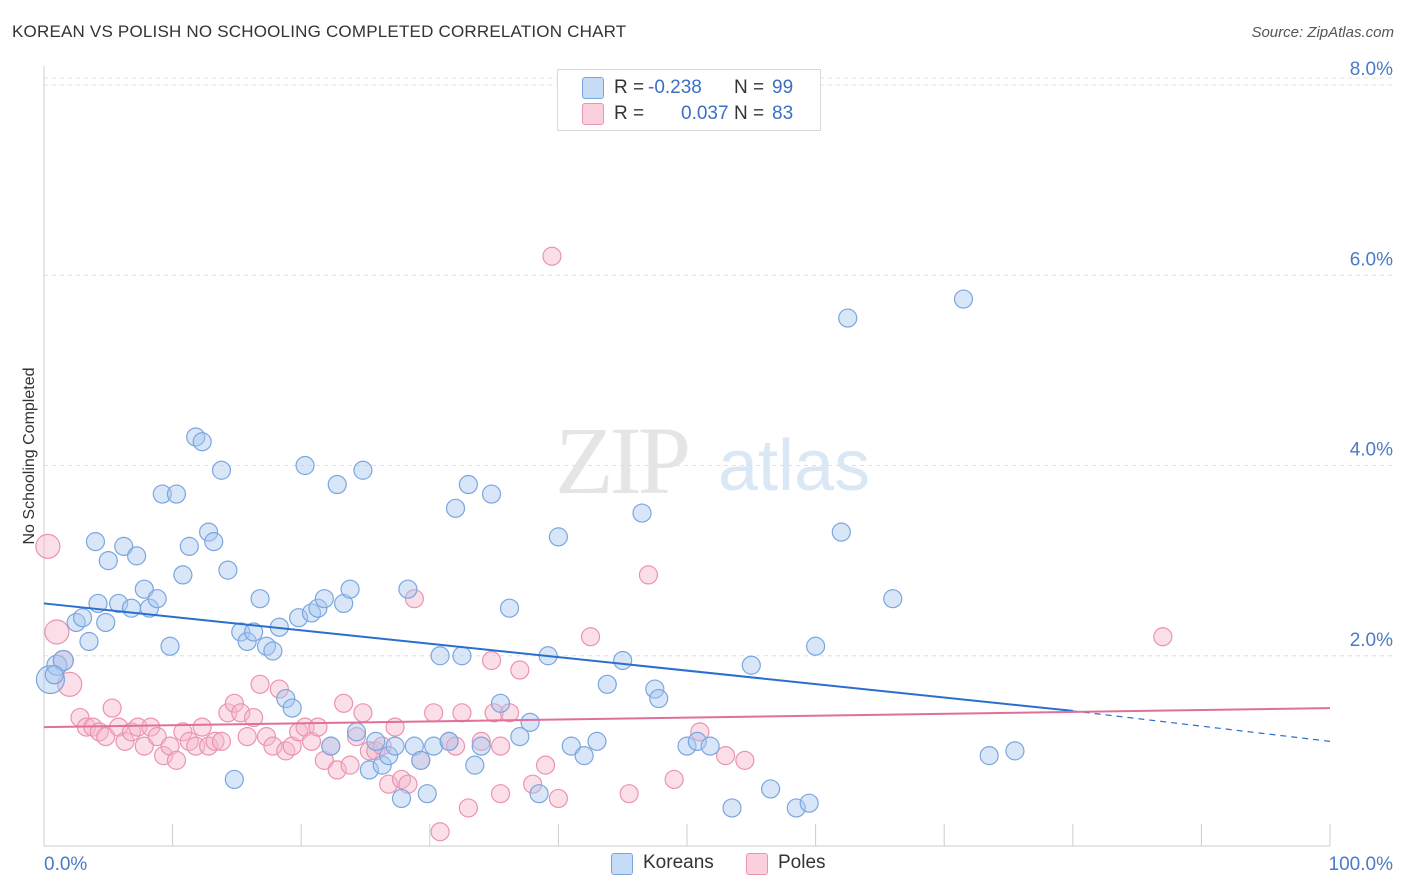  What do you see at coordinates (622, 864) in the screenshot?
I see `koreans-swatch` at bounding box center [622, 864].